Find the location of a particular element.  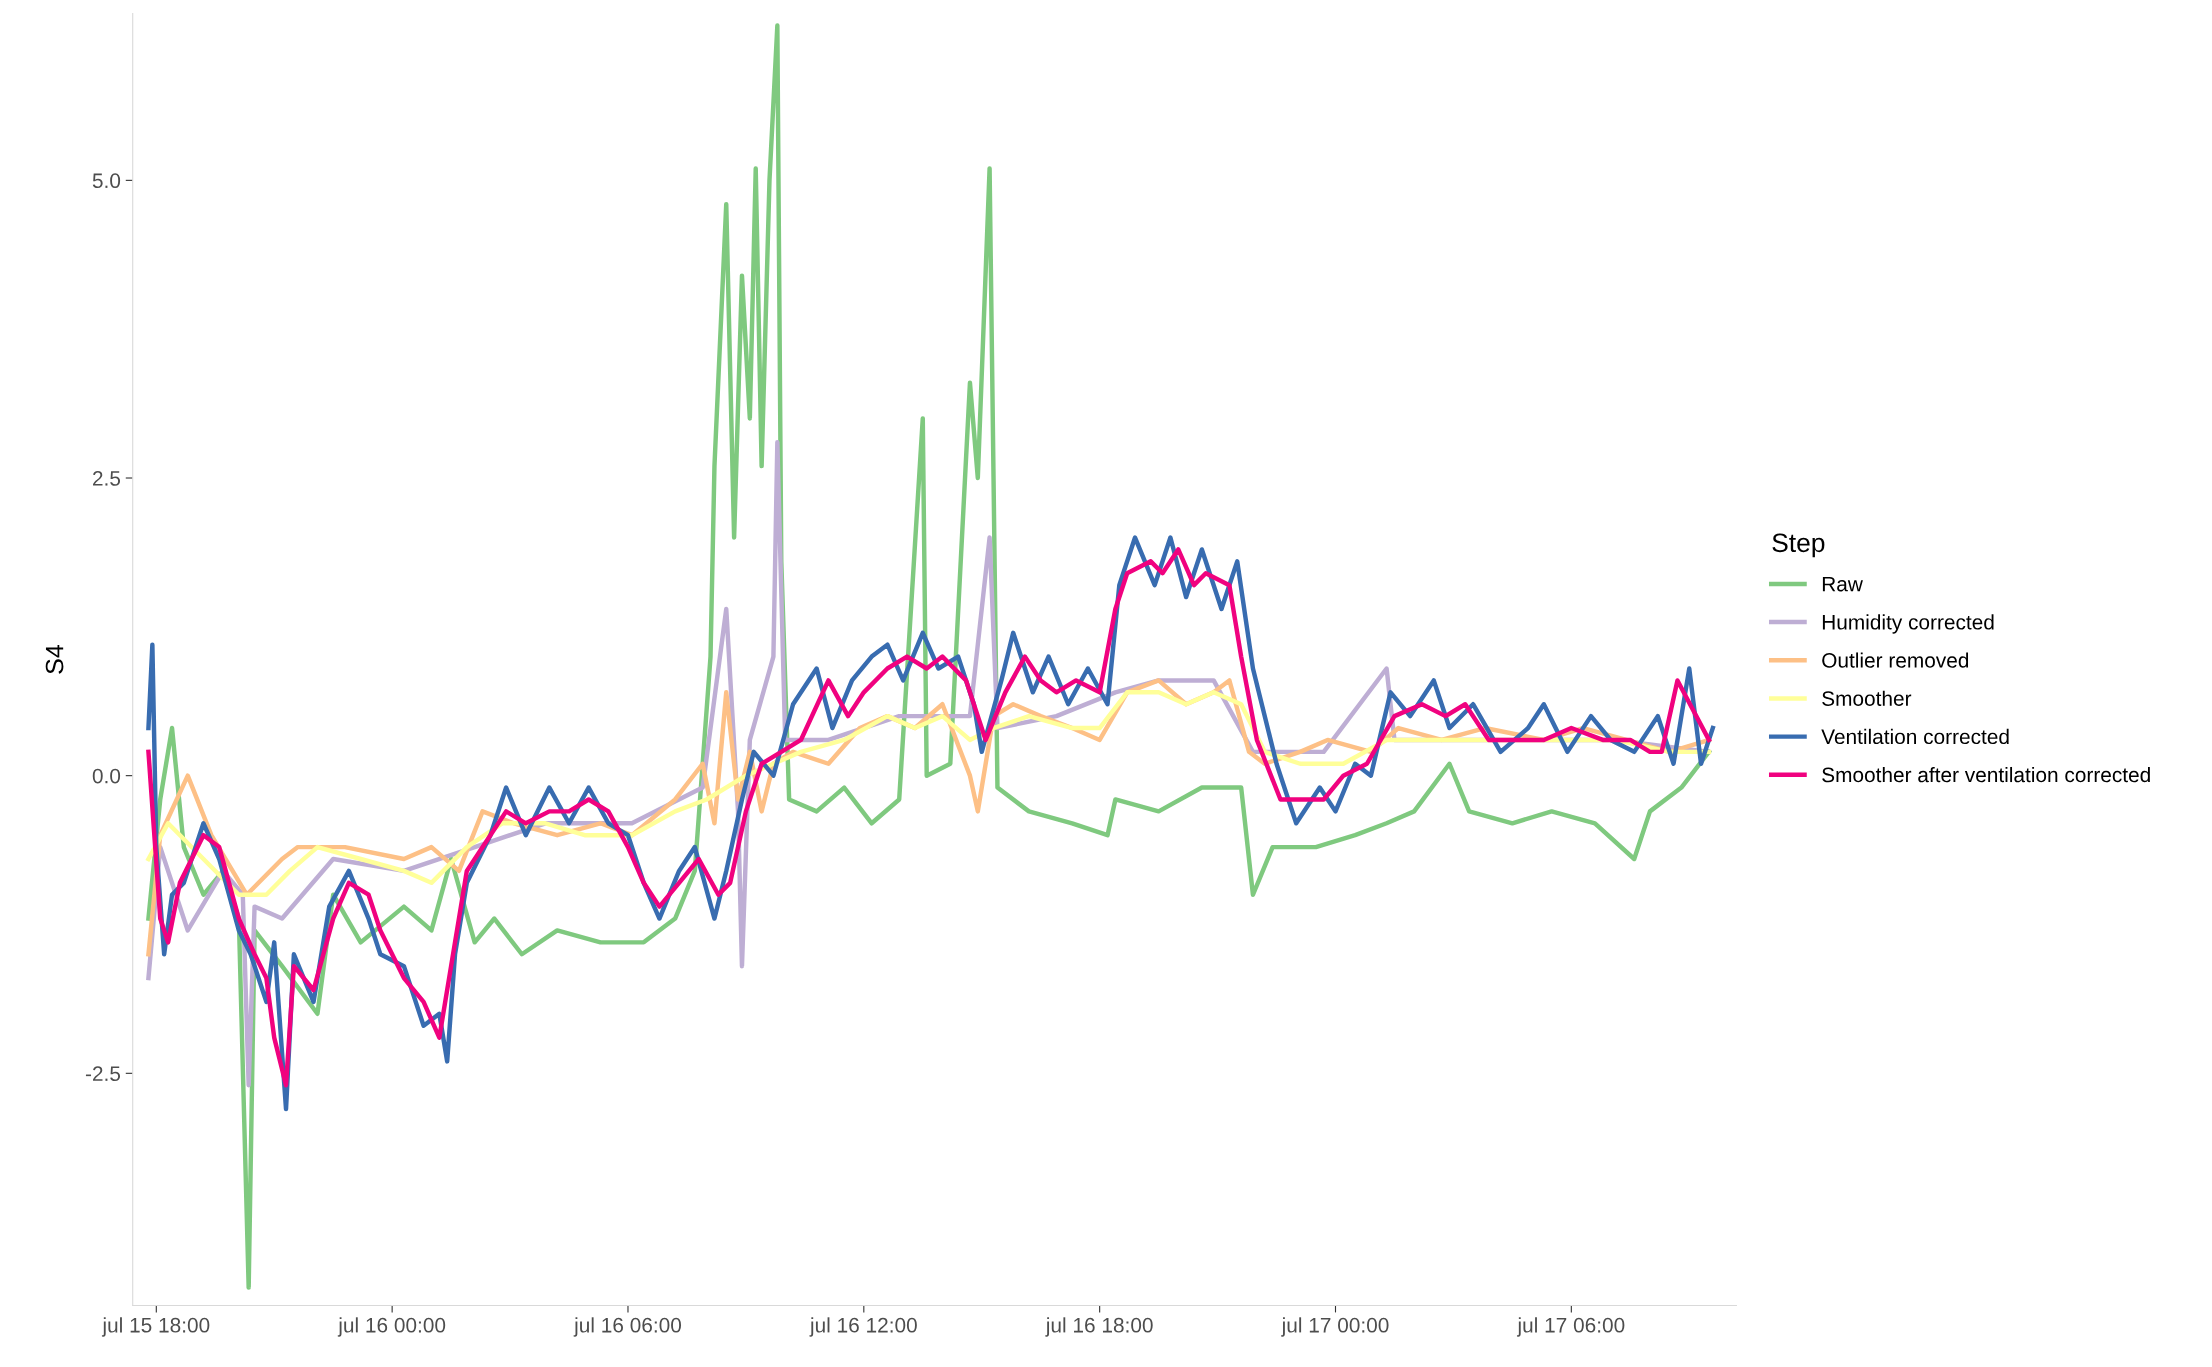

y-axis-title: S4 is located at coordinates (54, 659).